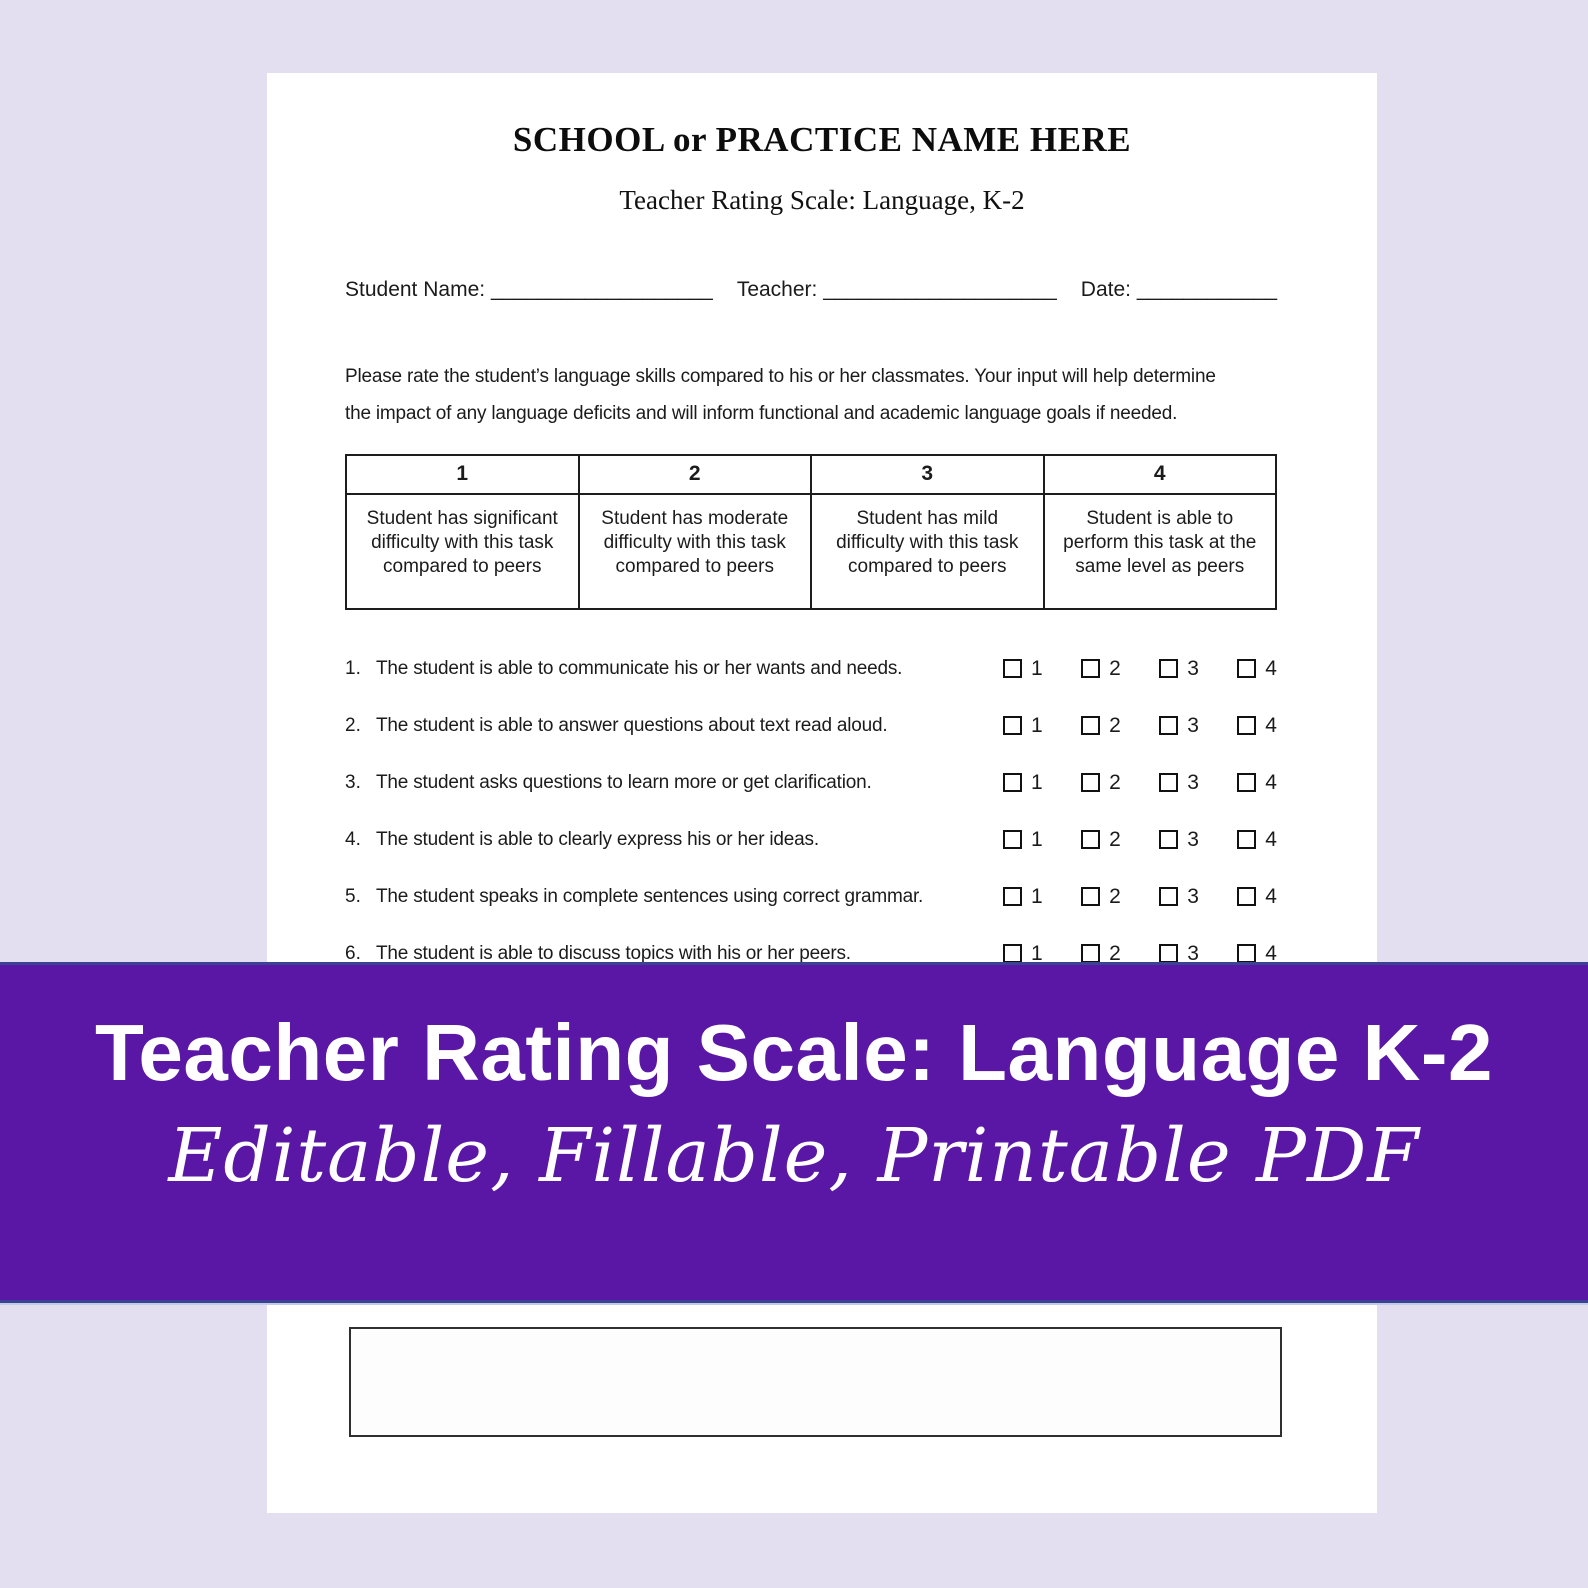  I want to click on item-5-rating-4: 4, so click(1257, 897).